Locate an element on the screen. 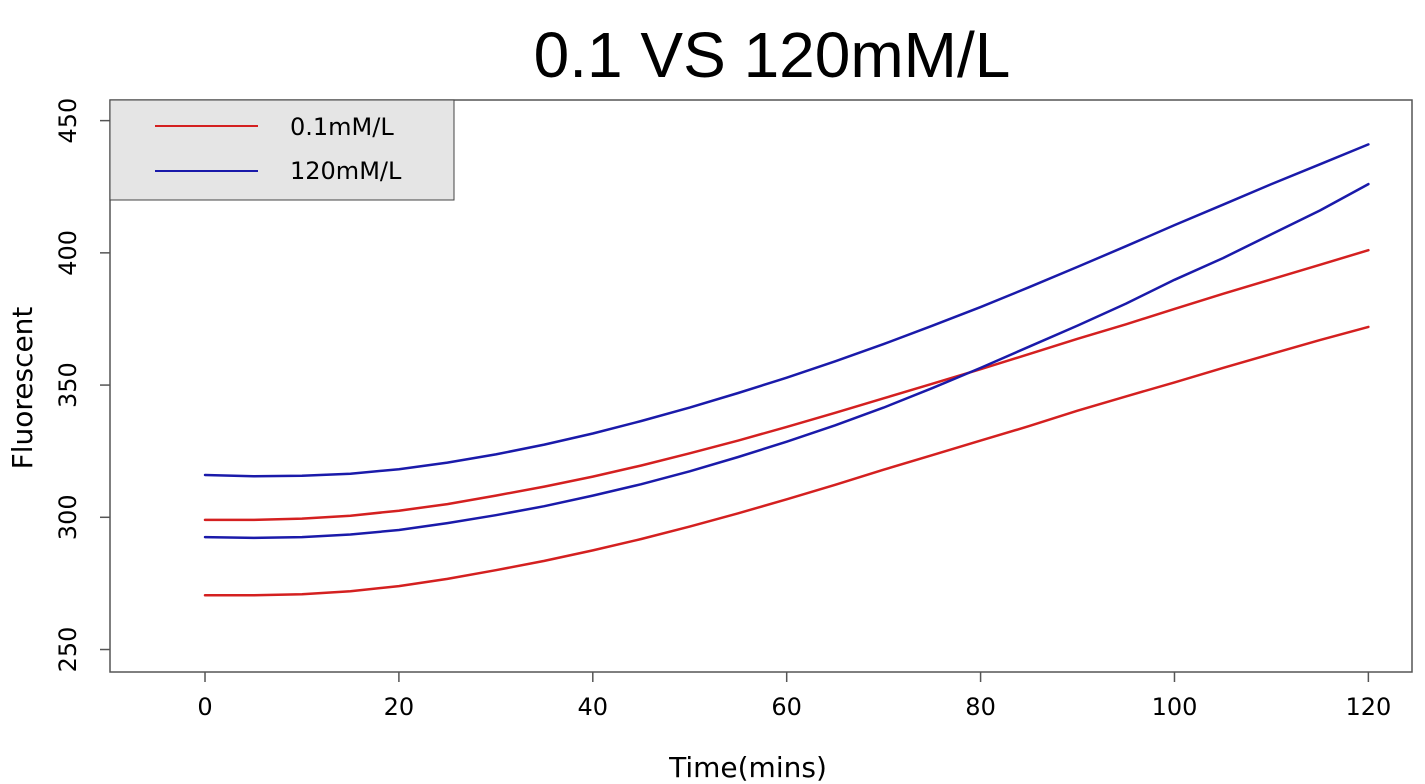  legend-label-0.1mM/L: 0.1mM/L is located at coordinates (342, 127).